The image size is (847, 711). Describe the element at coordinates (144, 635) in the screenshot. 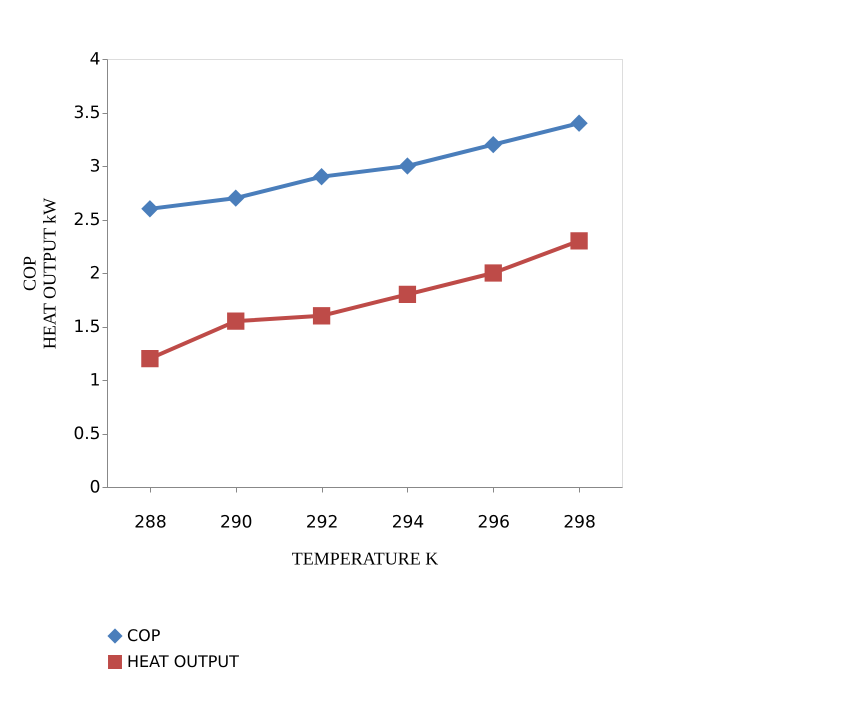

I see `legend-label: COP` at that location.